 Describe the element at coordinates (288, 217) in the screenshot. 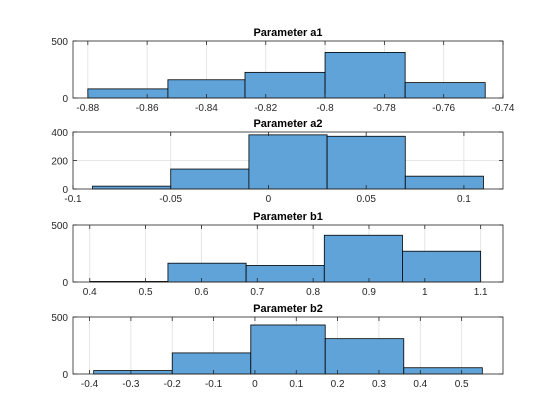

I see `subplot-title: Parameter b1` at that location.